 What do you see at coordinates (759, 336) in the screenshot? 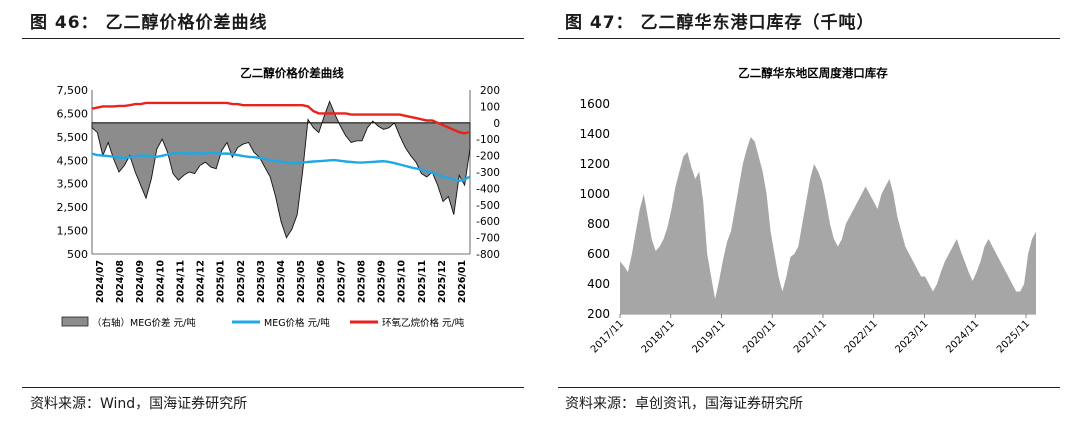
I see `x-tick-label: 2020/11` at bounding box center [759, 336].